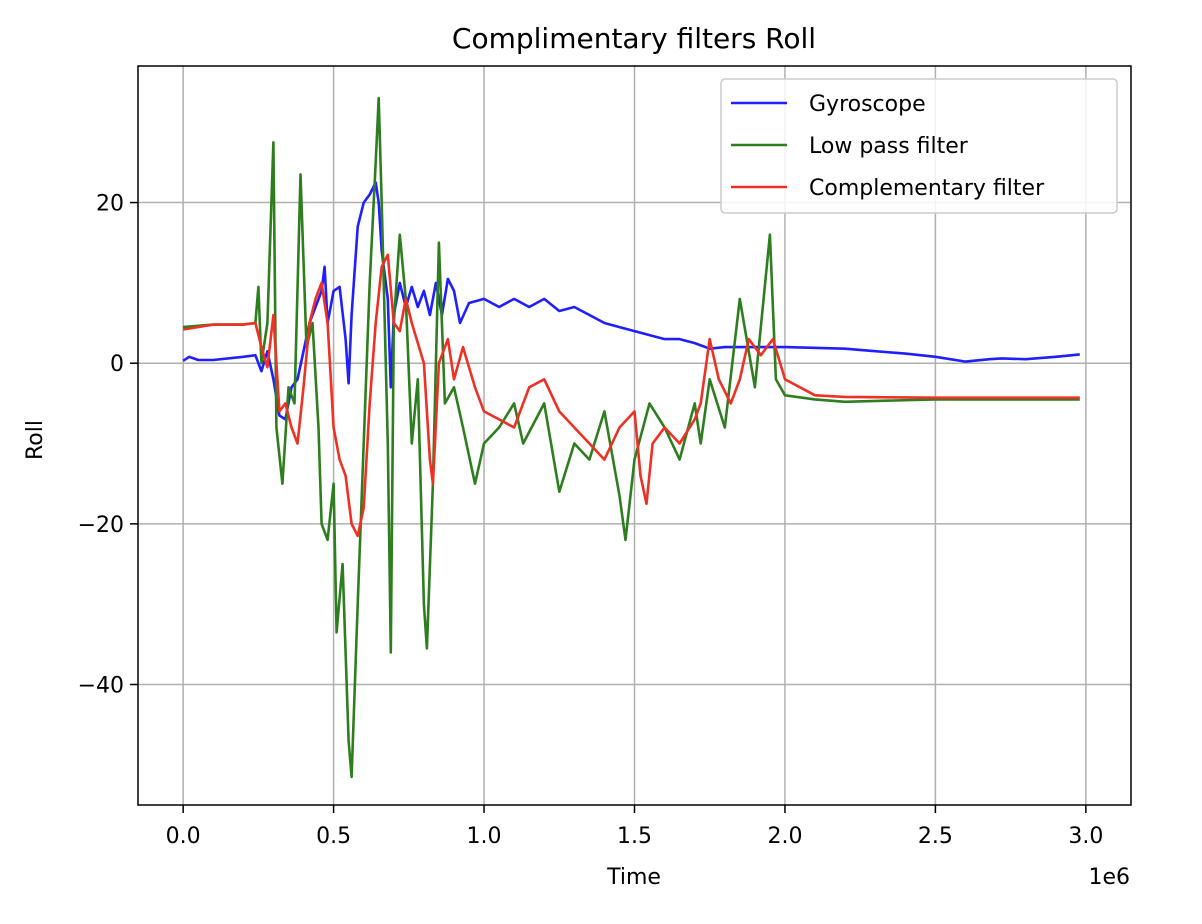 The height and width of the screenshot is (924, 1202). What do you see at coordinates (101, 525) in the screenshot?
I see `y-tick-label: −20` at bounding box center [101, 525].